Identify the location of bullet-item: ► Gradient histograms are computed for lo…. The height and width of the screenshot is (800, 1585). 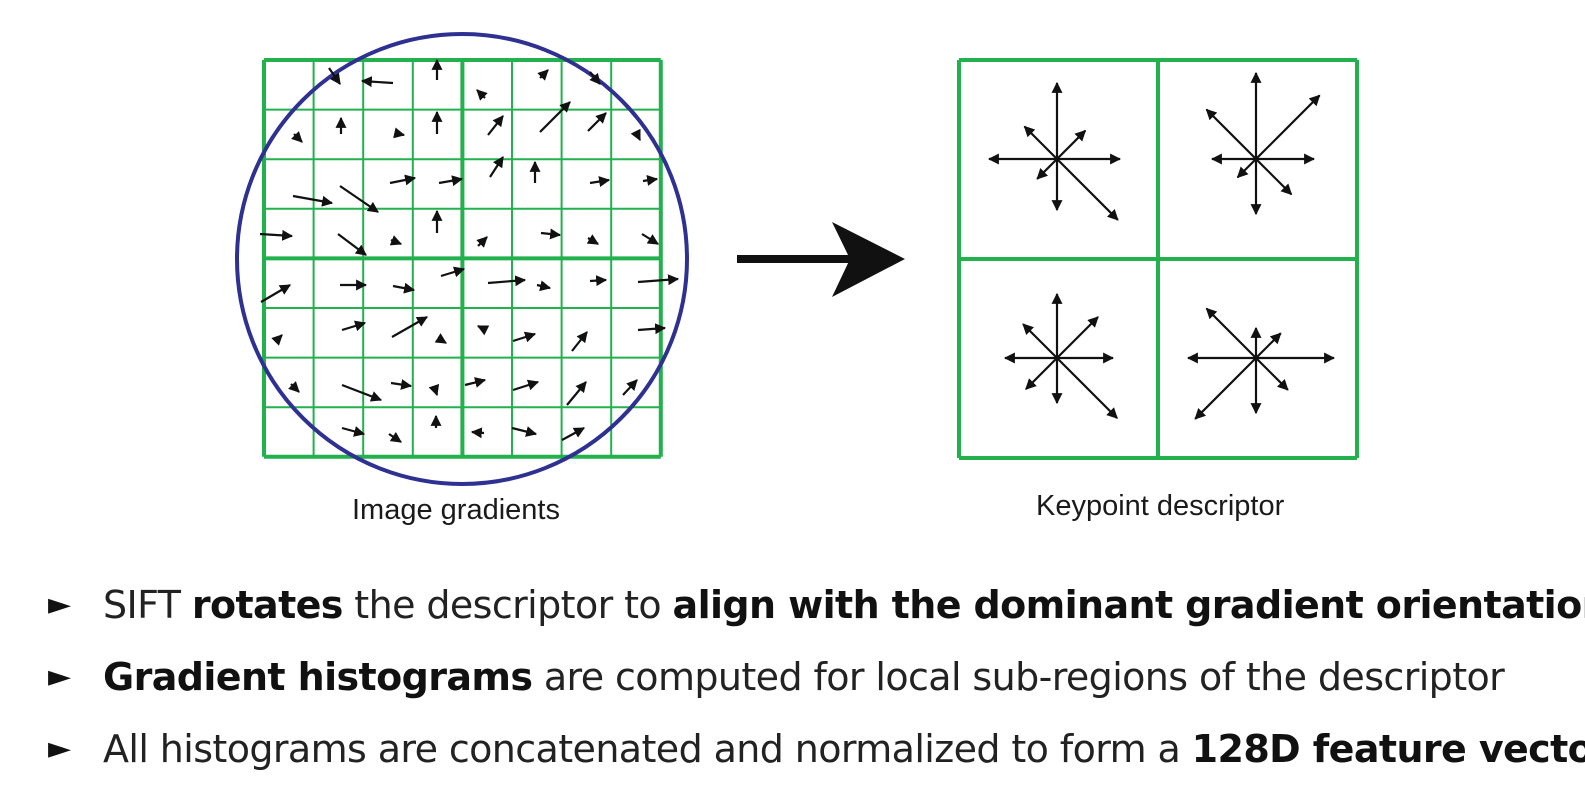
(808, 683).